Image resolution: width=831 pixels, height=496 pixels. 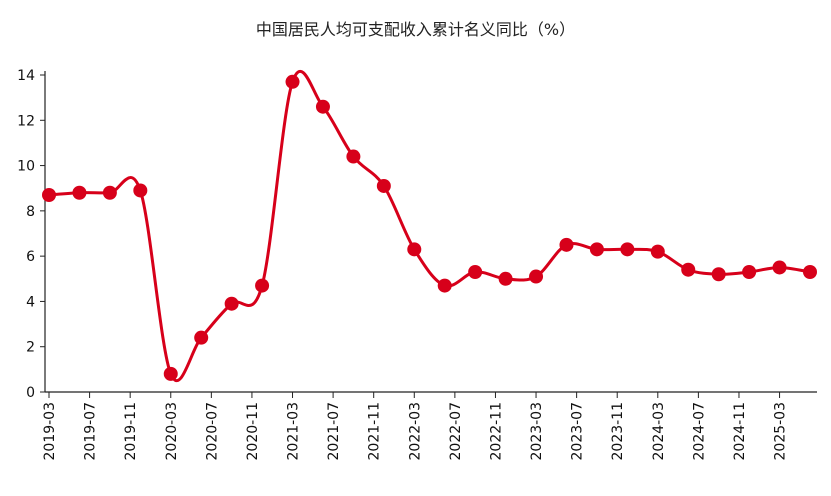 I want to click on x-tick-label: 2022-07, so click(x=456, y=431).